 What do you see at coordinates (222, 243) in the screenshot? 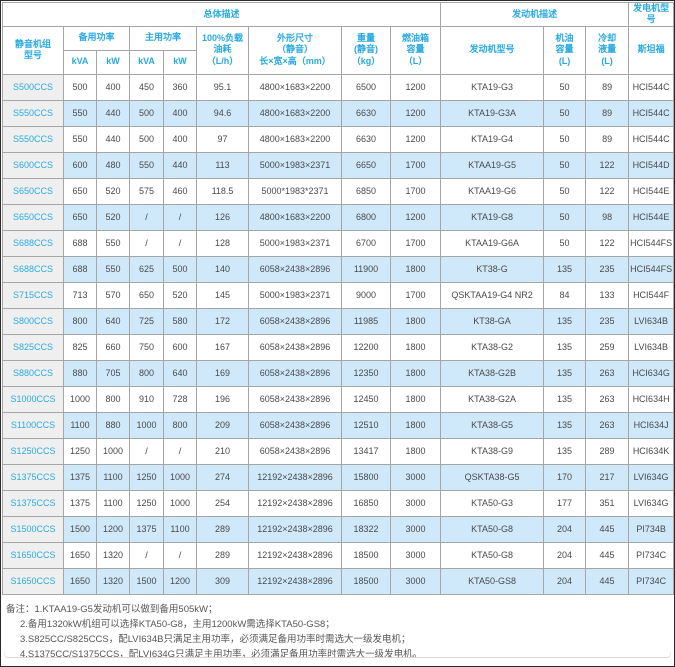
I see `data-cell-fuel_lph: 128` at bounding box center [222, 243].